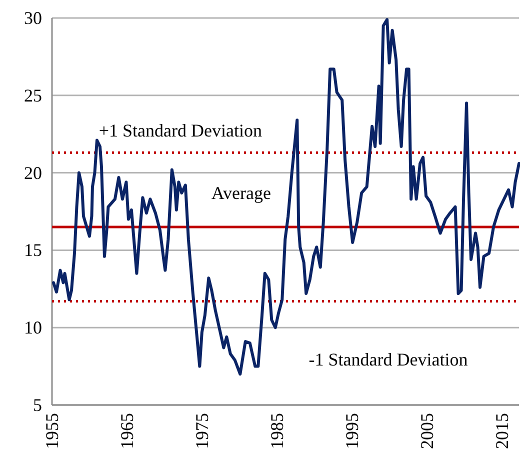  Describe the element at coordinates (202, 431) in the screenshot. I see `x-tick-label: 1975` at that location.